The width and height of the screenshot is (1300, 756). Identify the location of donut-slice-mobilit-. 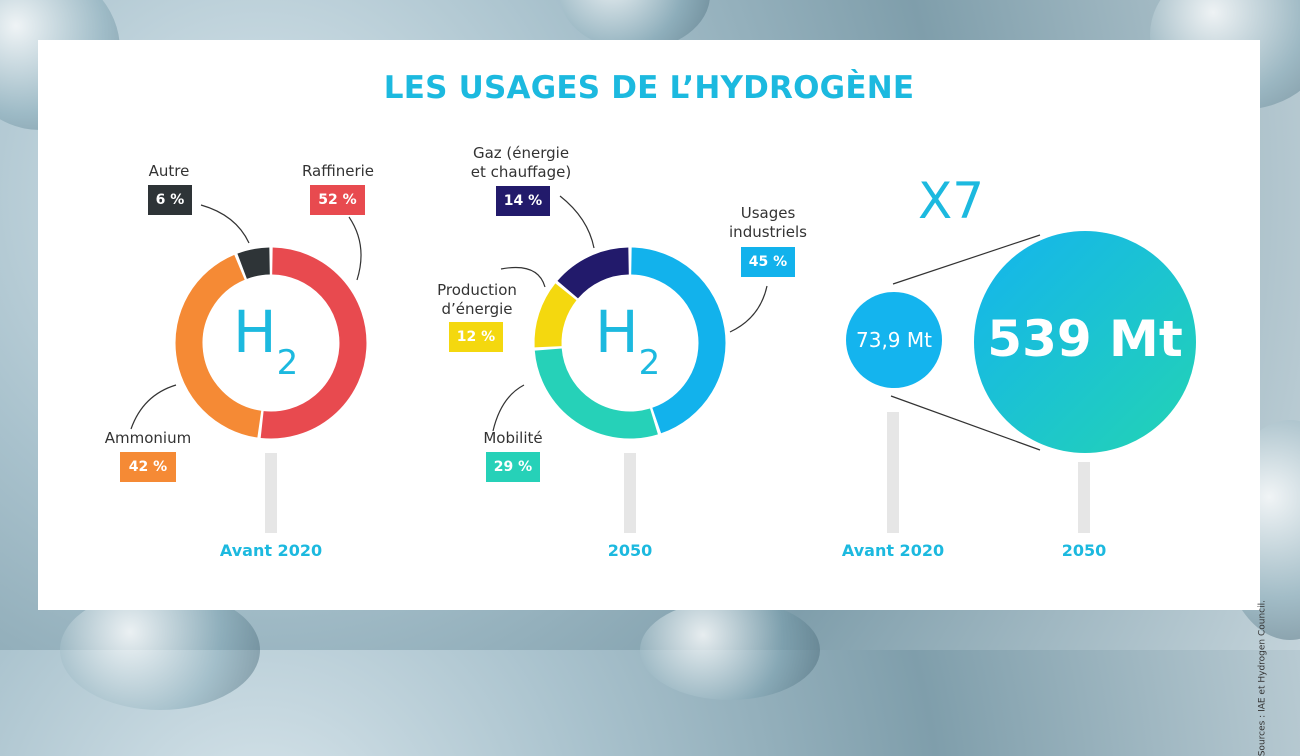
(596, 393).